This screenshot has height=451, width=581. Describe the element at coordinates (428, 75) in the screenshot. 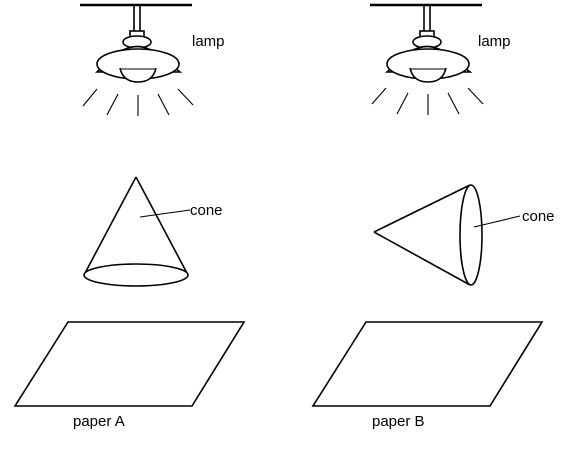

I see `lamp-bulb-b` at that location.